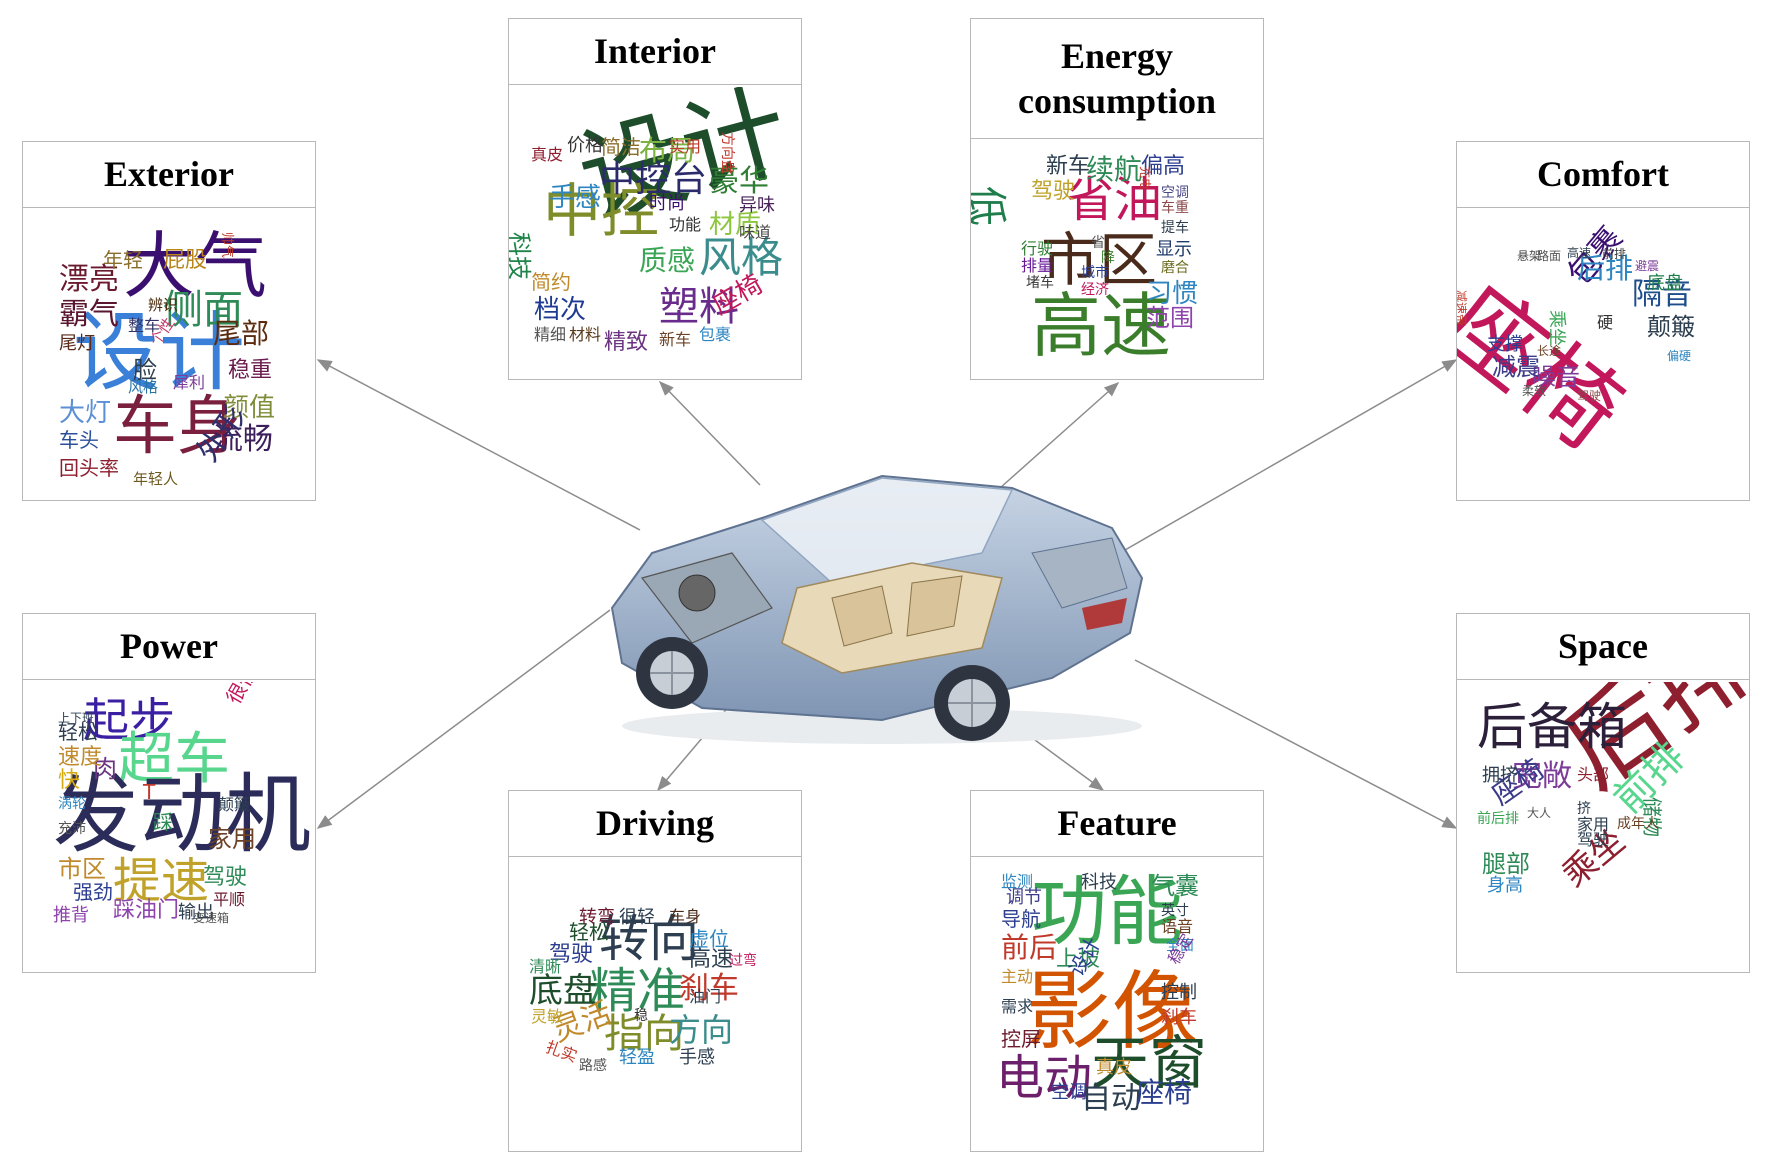  Describe the element at coordinates (69, 780) in the screenshot. I see `cloud-word: 快` at that location.